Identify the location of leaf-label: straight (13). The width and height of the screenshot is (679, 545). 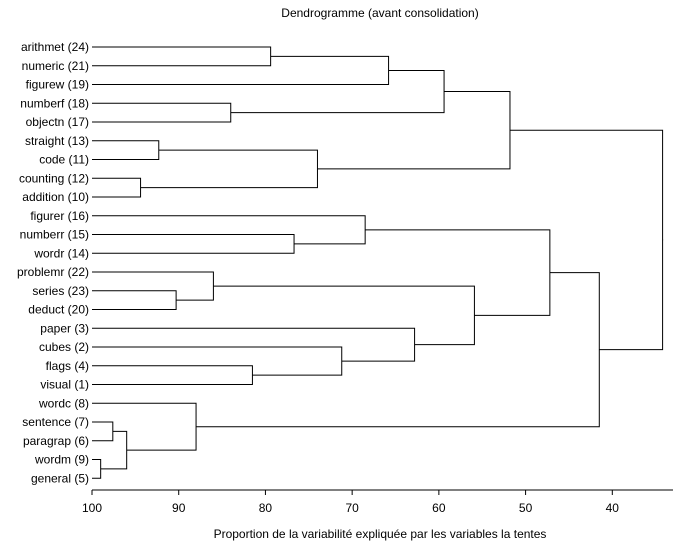
(57, 141).